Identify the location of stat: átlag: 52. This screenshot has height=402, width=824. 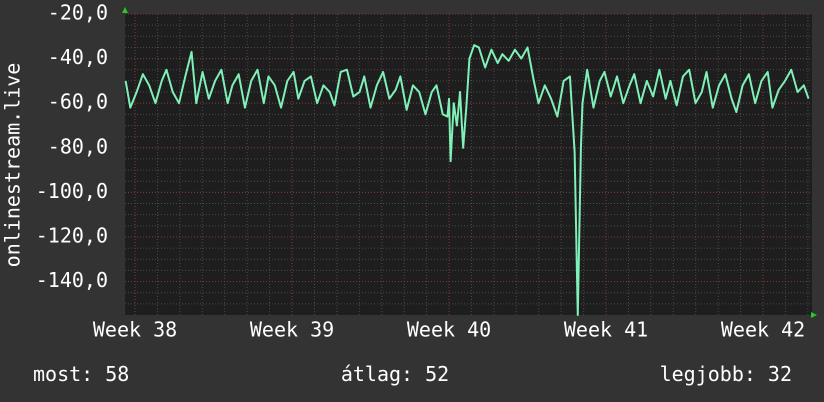
(395, 374).